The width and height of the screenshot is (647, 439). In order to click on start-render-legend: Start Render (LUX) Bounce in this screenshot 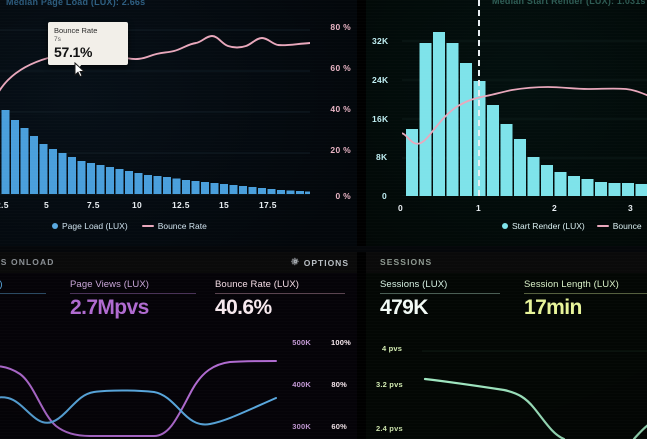, I will do `click(572, 226)`.